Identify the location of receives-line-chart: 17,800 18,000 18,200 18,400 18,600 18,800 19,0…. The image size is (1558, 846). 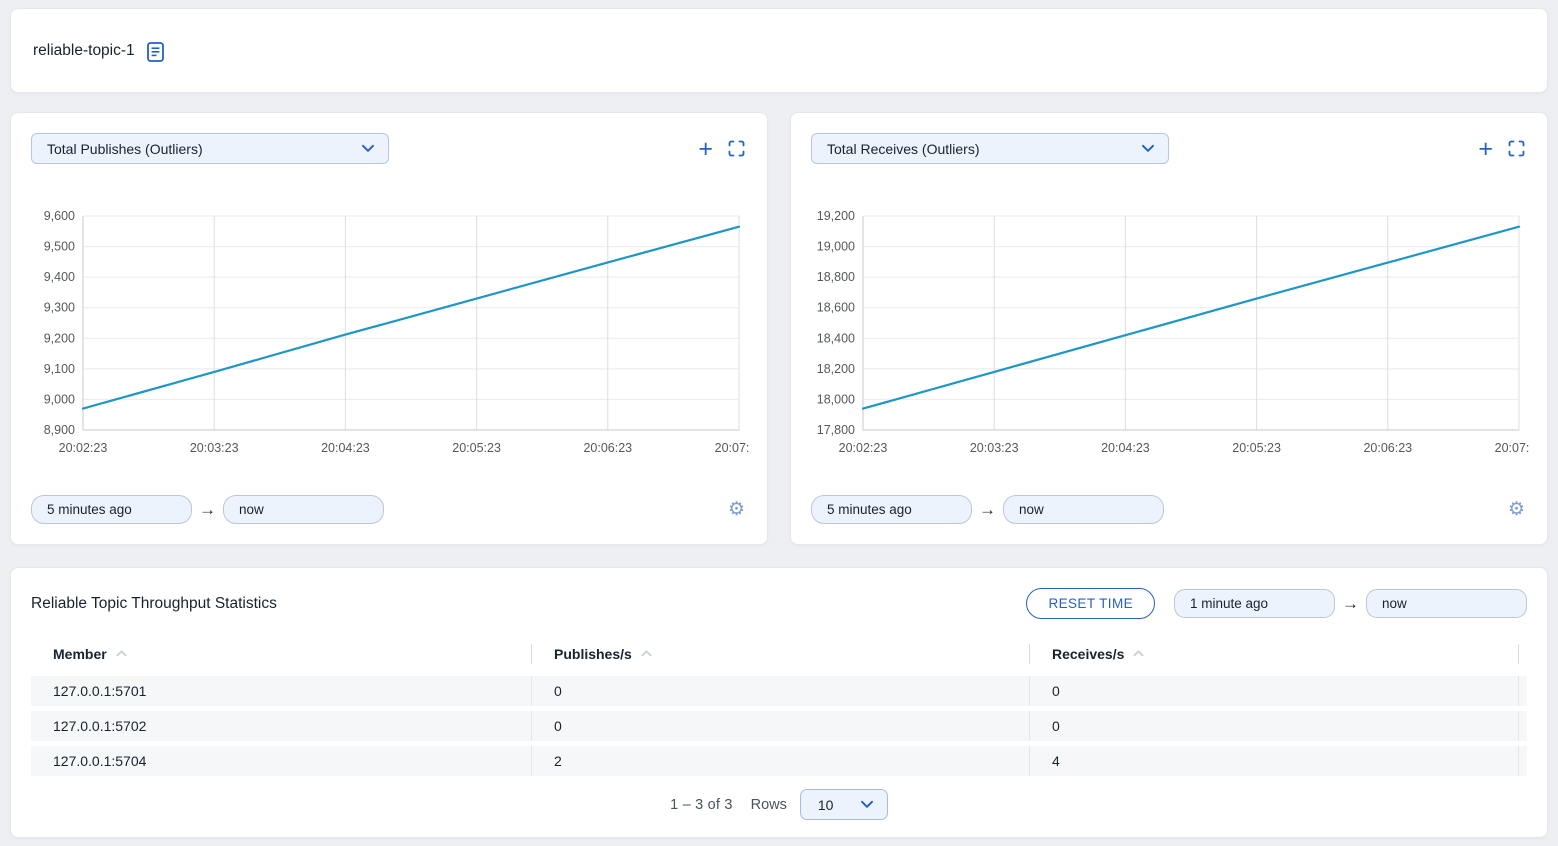
(1173, 332).